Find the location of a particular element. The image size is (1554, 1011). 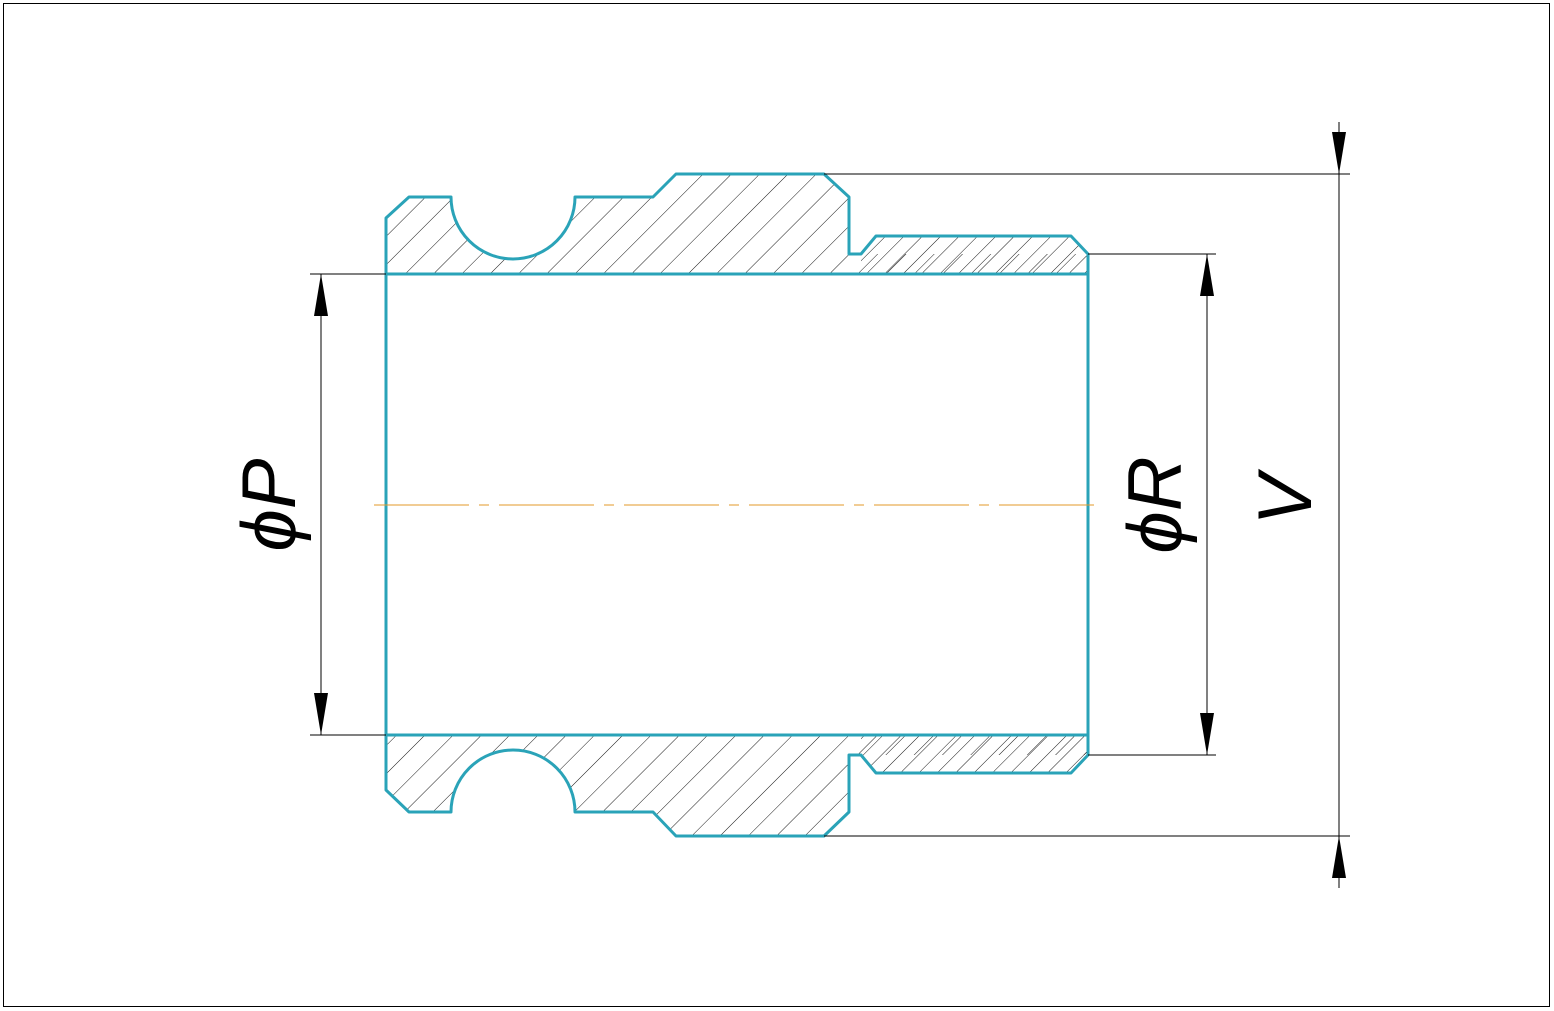

section-top-thread is located at coordinates (974, 255).